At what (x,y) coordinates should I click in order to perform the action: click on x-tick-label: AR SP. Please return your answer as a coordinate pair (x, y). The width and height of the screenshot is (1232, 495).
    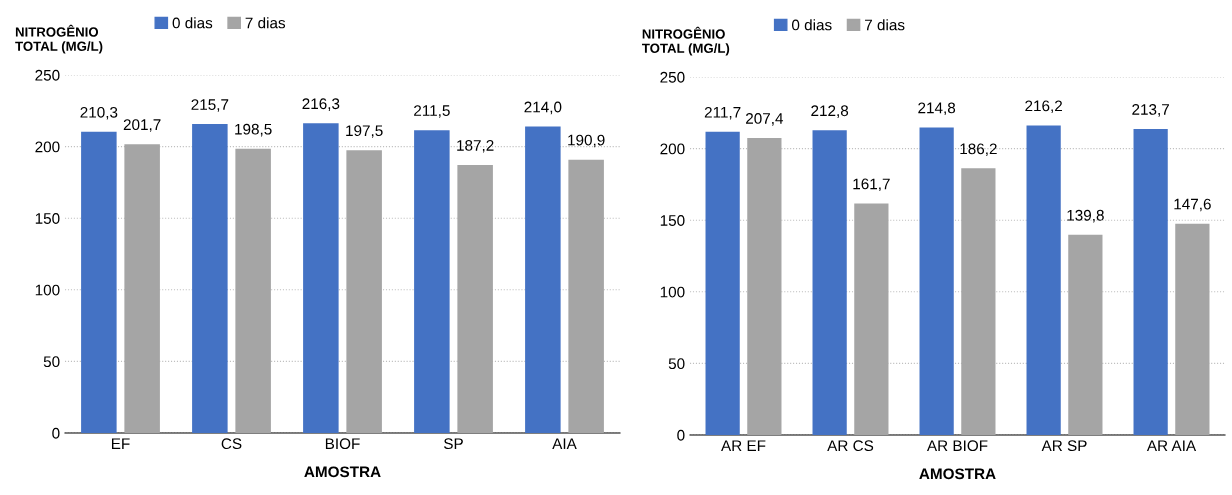
    Looking at the image, I should click on (1064, 446).